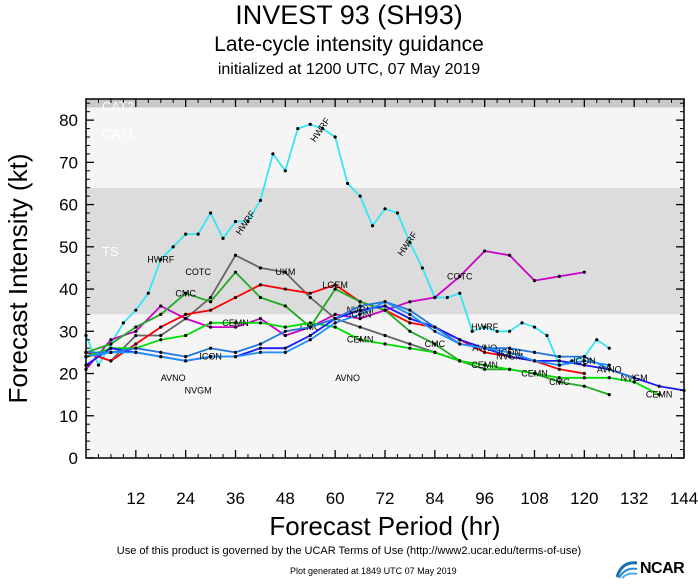  What do you see at coordinates (372, 358) in the screenshot?
I see `series-line-cemn` at bounding box center [372, 358].